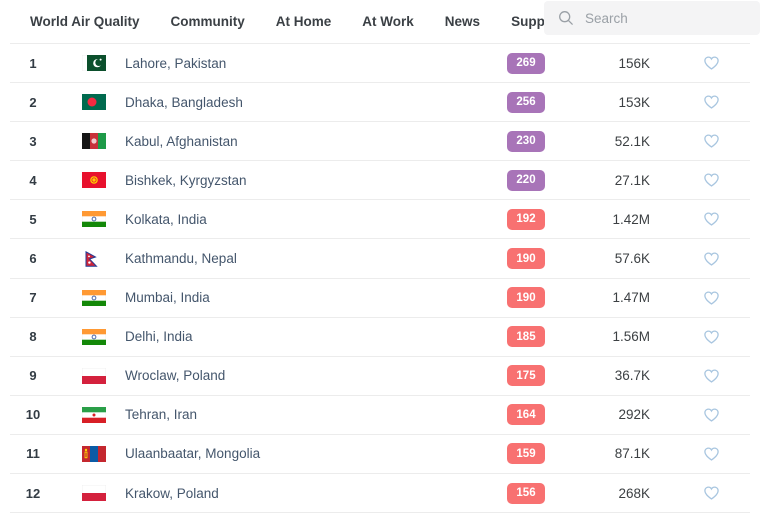 Image resolution: width=760 pixels, height=515 pixels. Describe the element at coordinates (94, 141) in the screenshot. I see `afghanistan-flag-icon` at that location.